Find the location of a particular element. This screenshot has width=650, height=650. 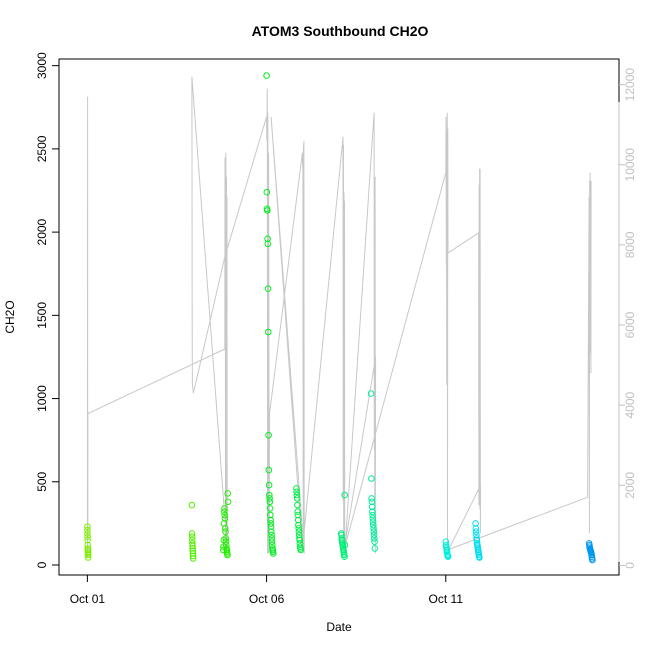

y-tick-label-0: 0 is located at coordinates (42, 564).